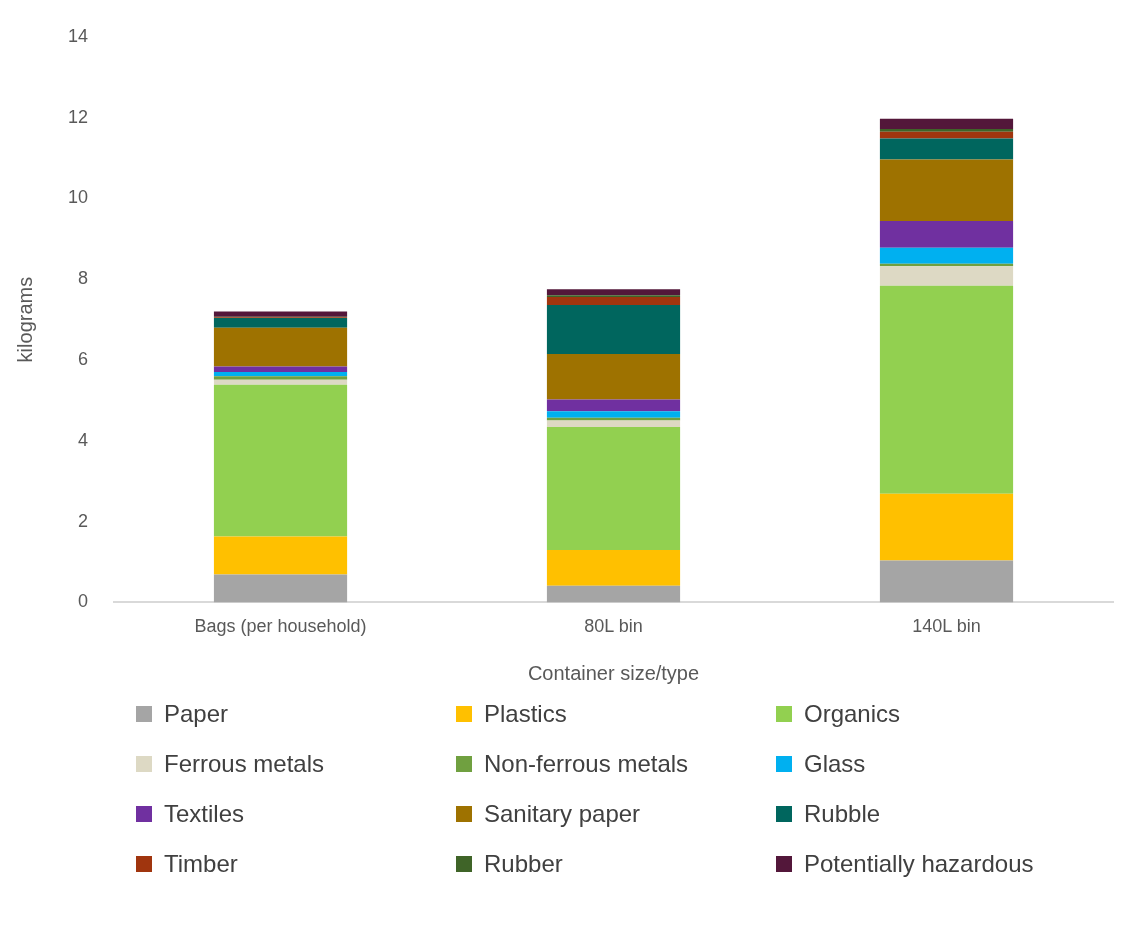  Describe the element at coordinates (83, 601) in the screenshot. I see `y-tick-label: 0` at that location.